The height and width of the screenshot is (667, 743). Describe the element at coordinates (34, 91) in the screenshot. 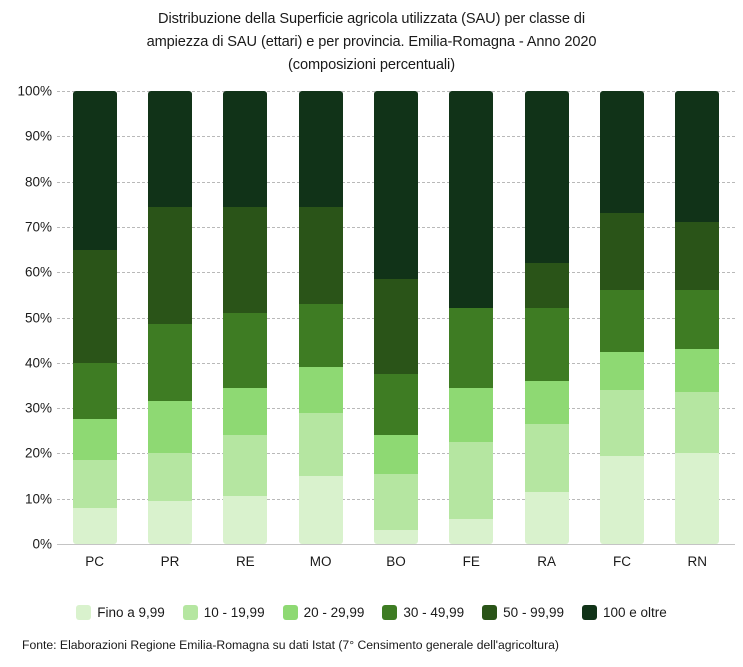

I see `y-axis-tick-label: 100%` at that location.